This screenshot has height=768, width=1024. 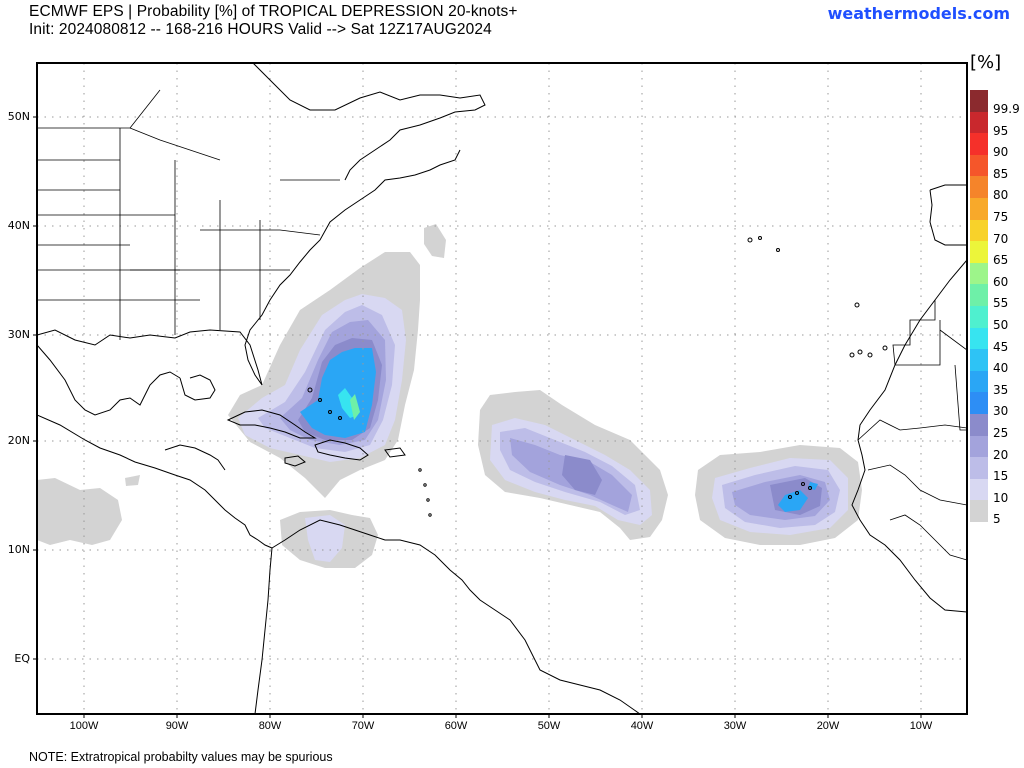 I want to click on colorbar-label: 70, so click(x=1001, y=238).